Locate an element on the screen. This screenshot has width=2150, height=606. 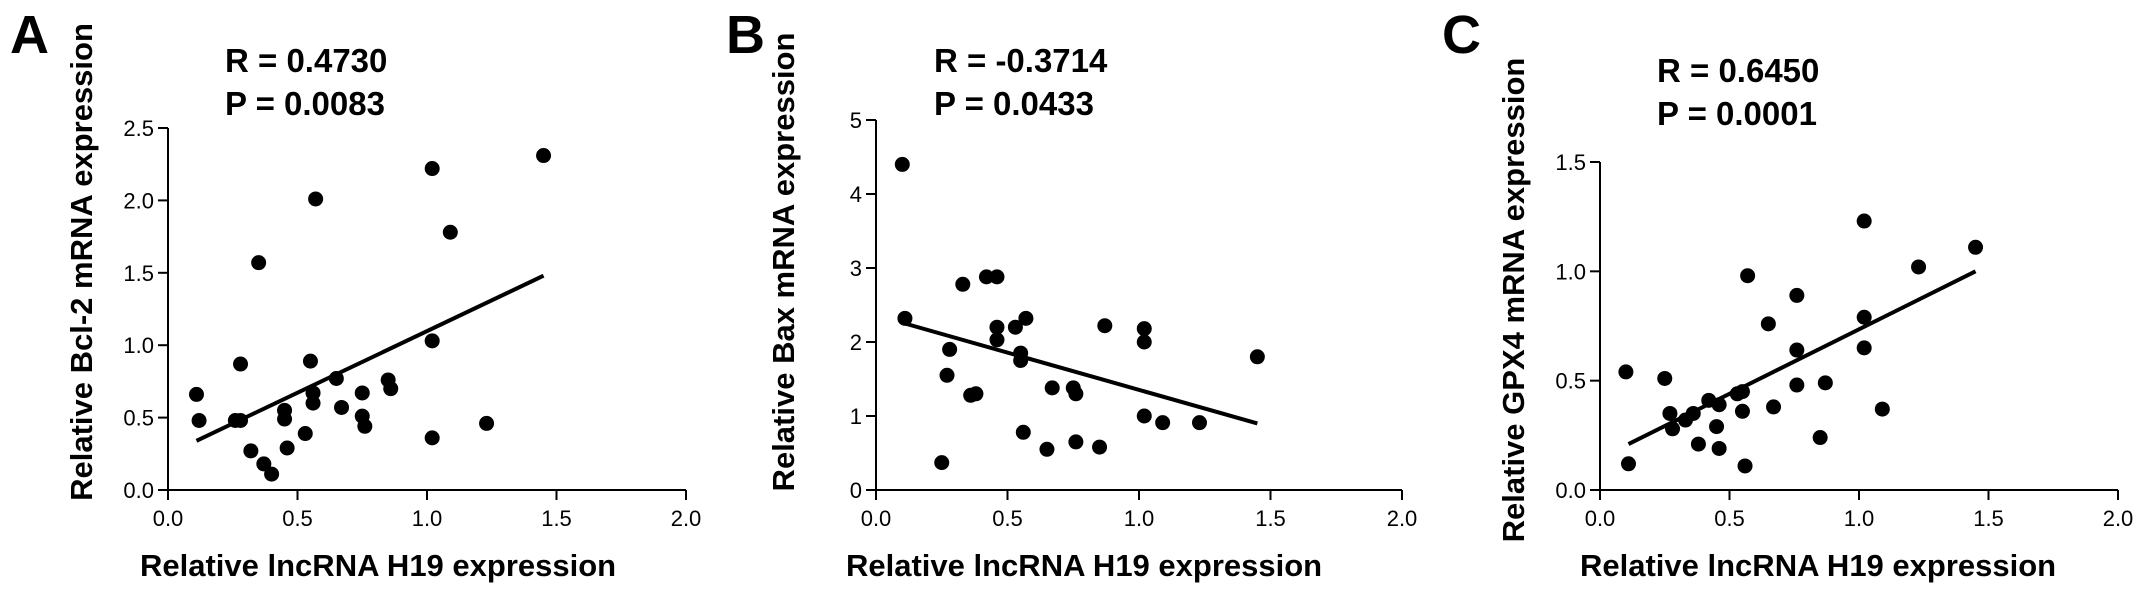
correlation-r-a: R = 0.4730 is located at coordinates (306, 60).